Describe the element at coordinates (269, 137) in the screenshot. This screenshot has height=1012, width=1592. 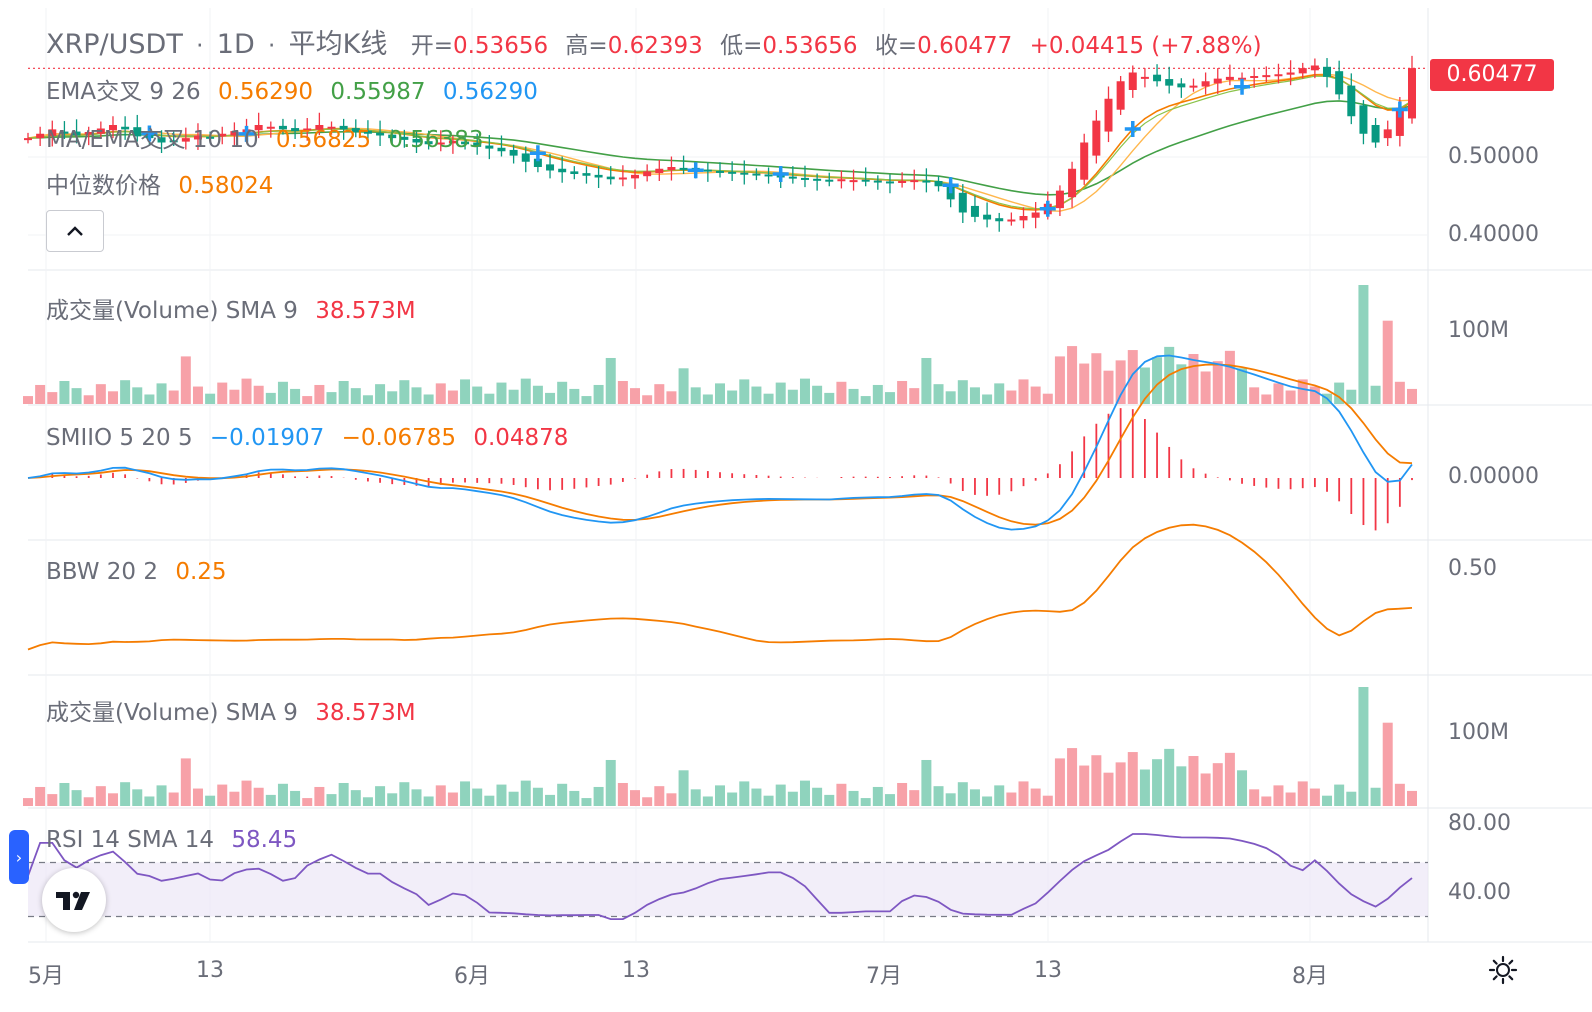
I see `ma-ema-cross-legend: MA/EMA交叉 10 10 0.56825 0.56383` at that location.